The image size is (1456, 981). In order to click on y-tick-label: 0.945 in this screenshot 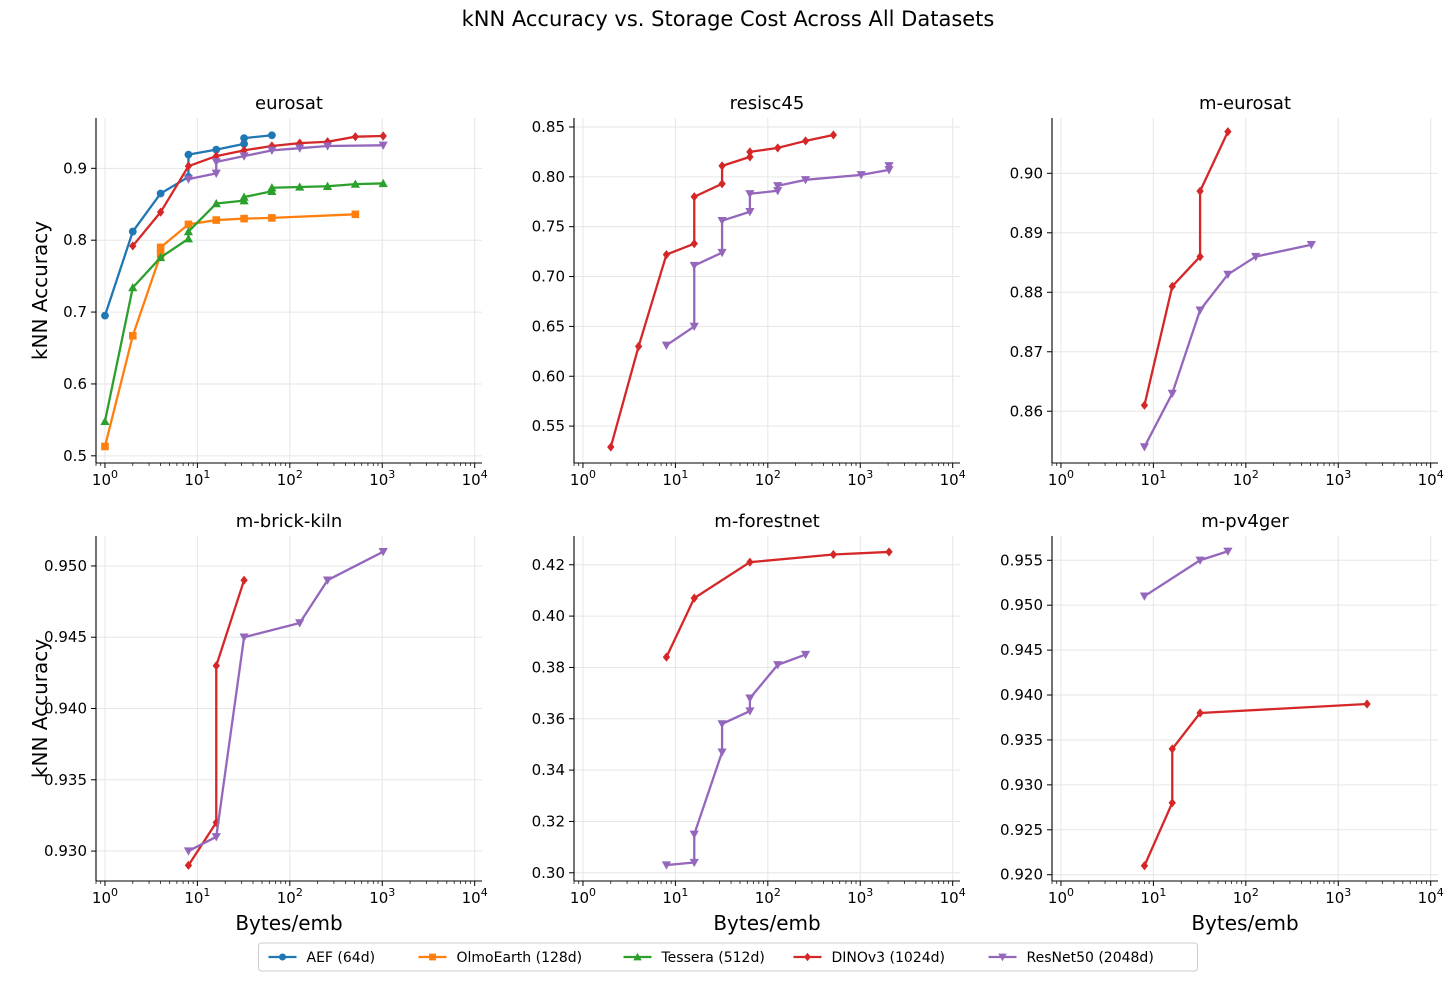, I will do `click(65, 637)`.